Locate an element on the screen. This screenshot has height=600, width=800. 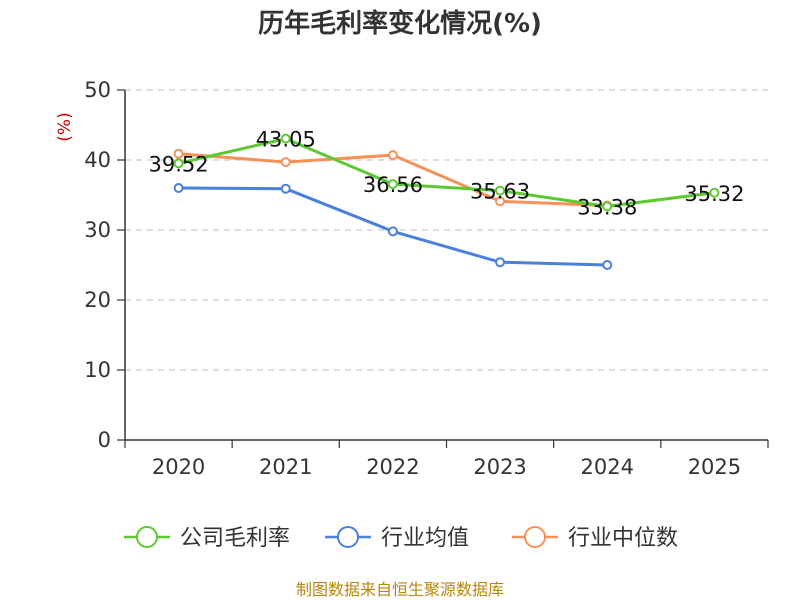
legend-item: 公司毛利率 is located at coordinates (207, 538).